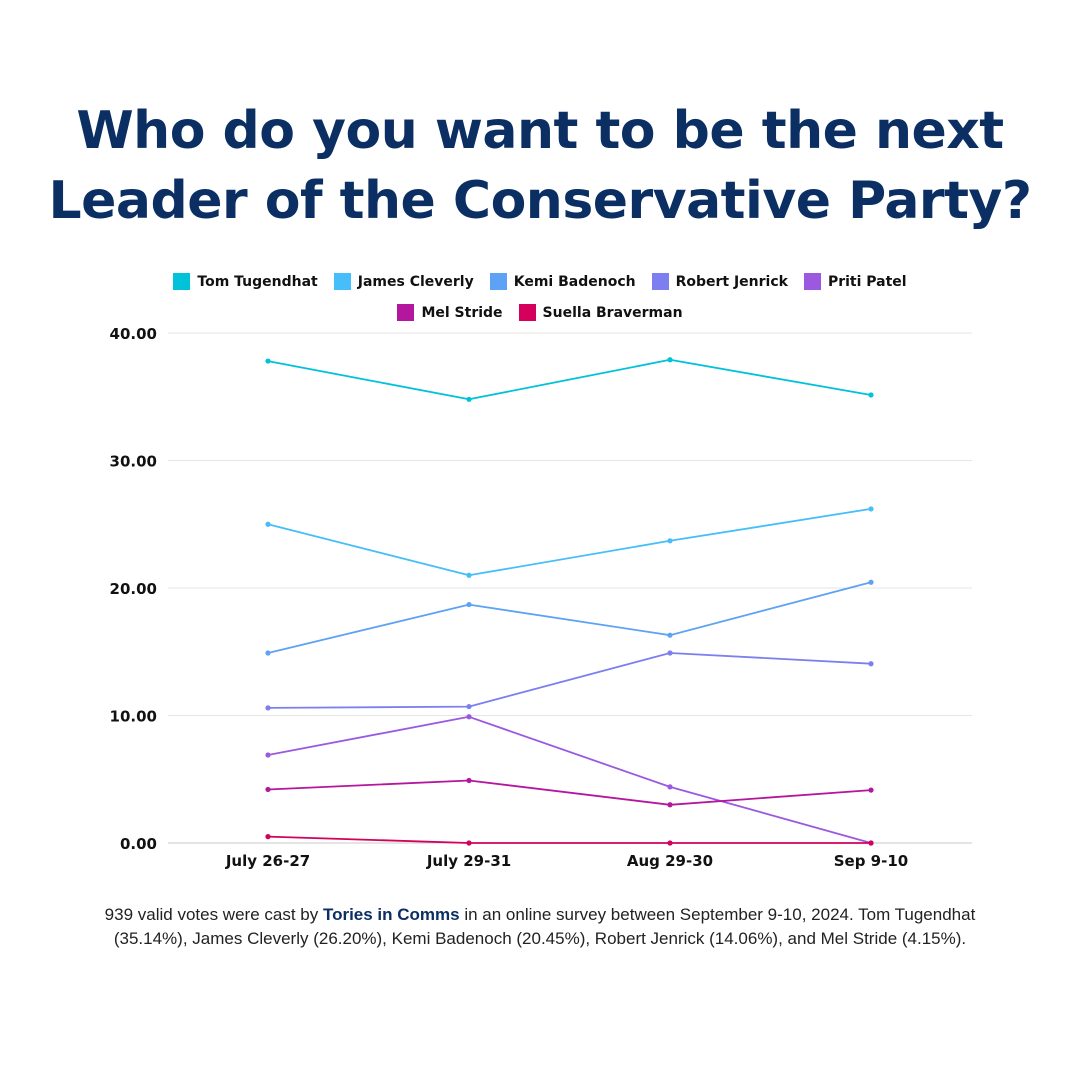 The image size is (1080, 1080). Describe the element at coordinates (133, 717) in the screenshot. I see `y-tick-label: 10.00` at that location.